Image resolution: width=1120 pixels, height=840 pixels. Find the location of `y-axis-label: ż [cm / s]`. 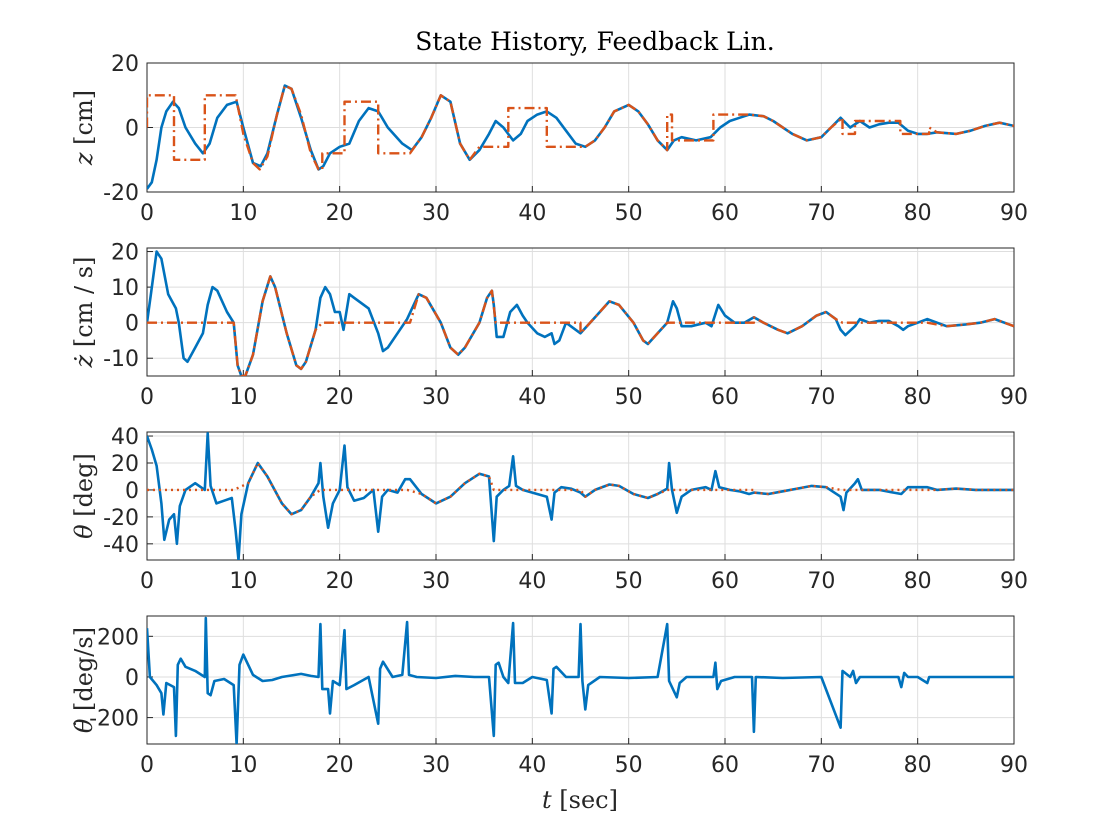

y-axis-label: ż [cm / s] is located at coordinates (84, 313).